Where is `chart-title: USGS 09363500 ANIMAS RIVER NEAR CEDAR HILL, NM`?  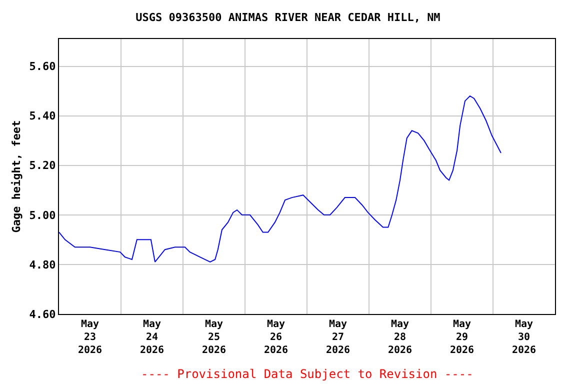 chart-title: USGS 09363500 ANIMAS RIVER NEAR CEDAR HILL, NM is located at coordinates (288, 17).